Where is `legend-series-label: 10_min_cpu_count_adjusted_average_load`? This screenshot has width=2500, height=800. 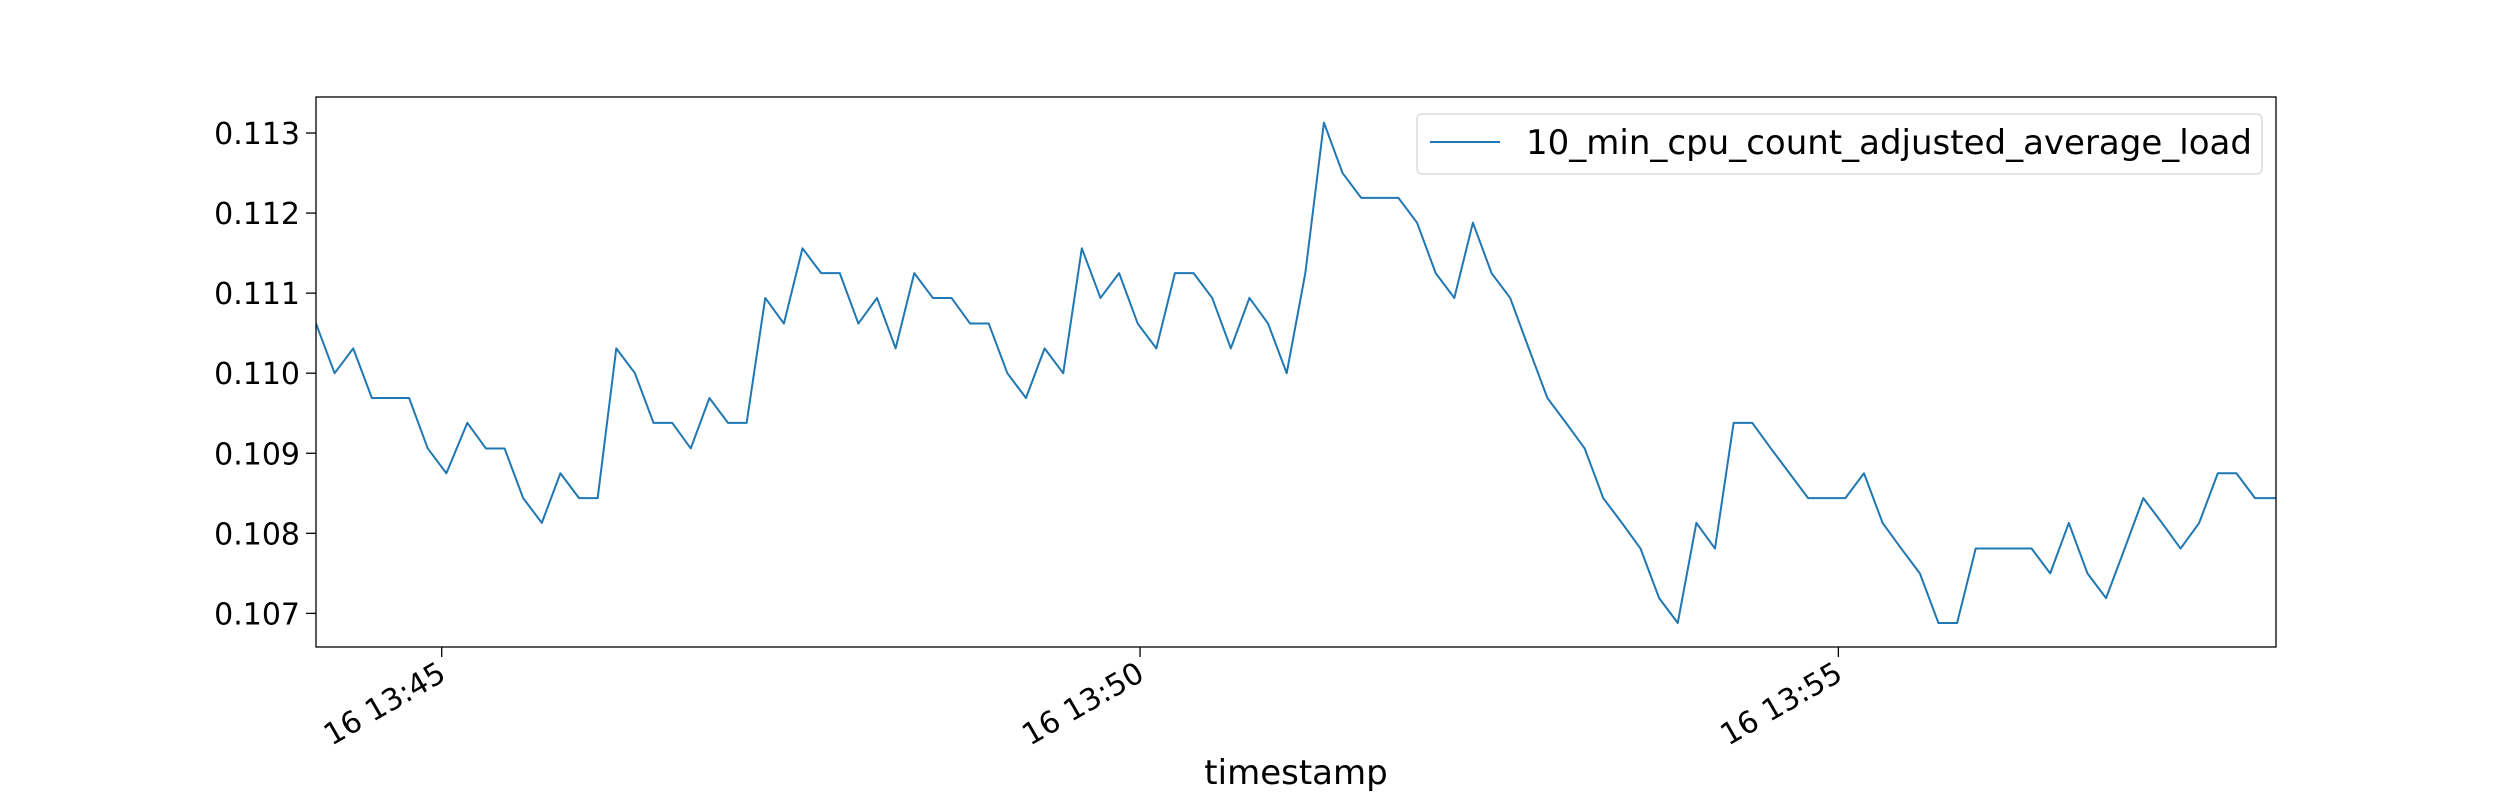
legend-series-label: 10_min_cpu_count_adjusted_average_load is located at coordinates (1889, 143).